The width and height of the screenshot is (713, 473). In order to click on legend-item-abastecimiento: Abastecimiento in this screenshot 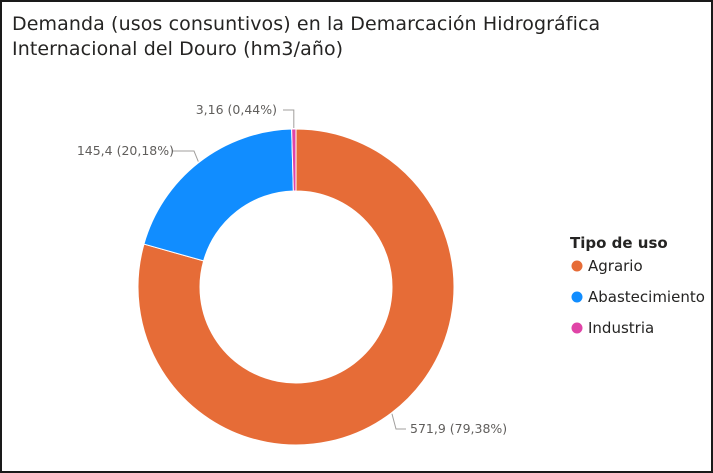, I will do `click(646, 297)`.